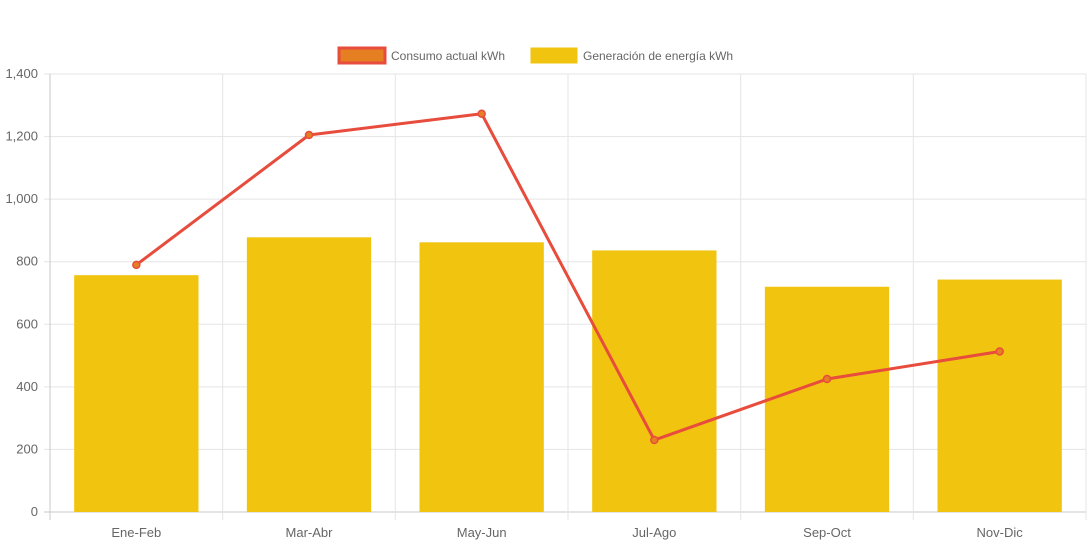  Describe the element at coordinates (136, 532) in the screenshot. I see `x-tick-label: Ene-Feb` at that location.